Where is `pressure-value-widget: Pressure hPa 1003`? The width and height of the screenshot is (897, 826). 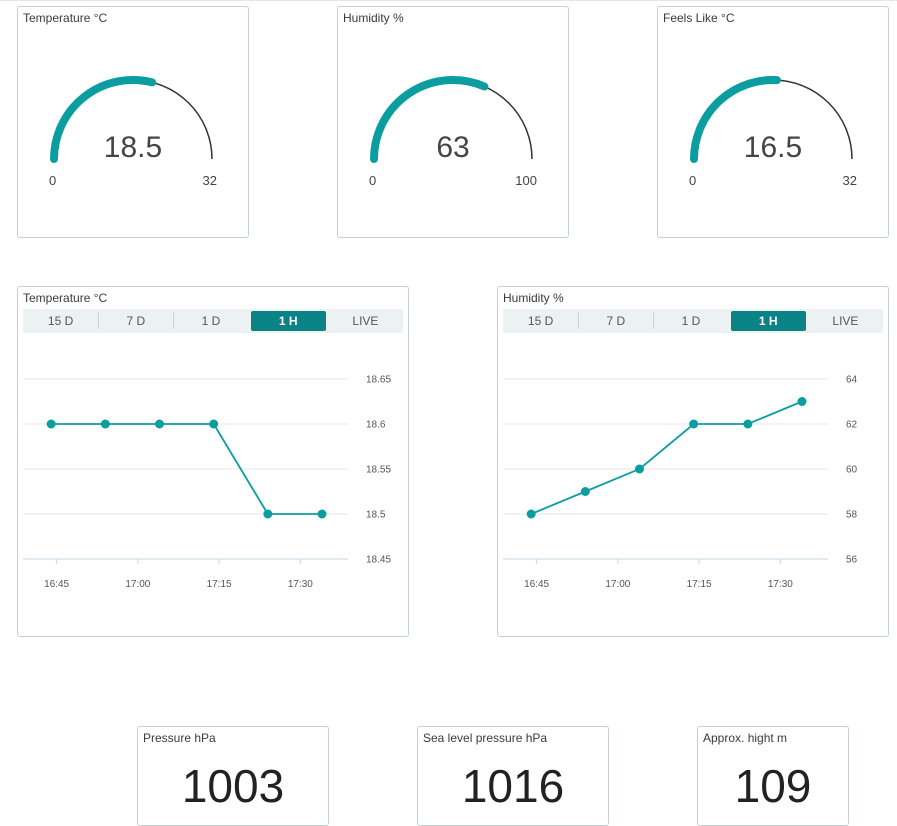
pressure-value-widget: Pressure hPa 1003 is located at coordinates (233, 776).